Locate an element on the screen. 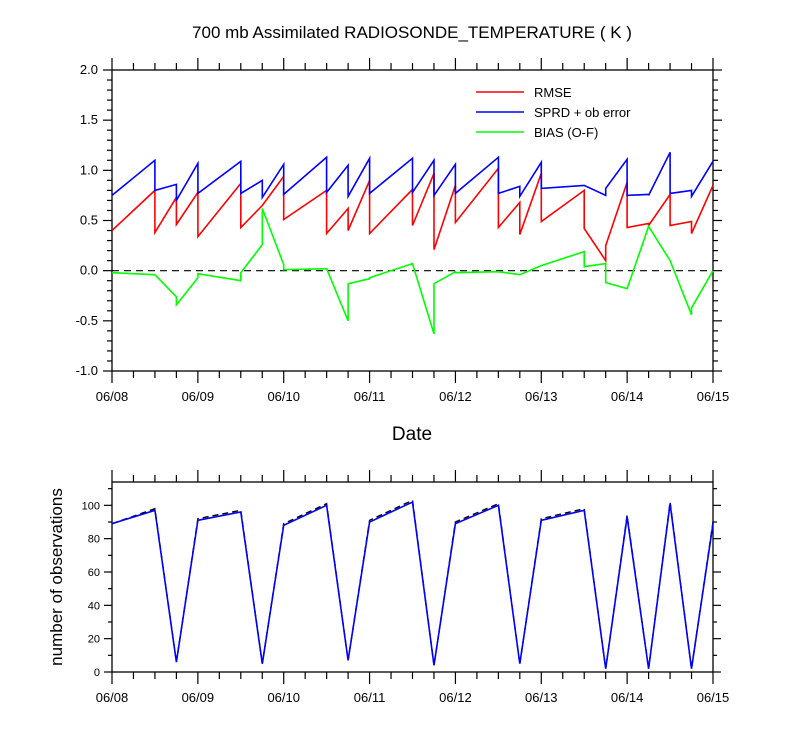 The image size is (800, 750). y-tick-label: 0 is located at coordinates (97, 673).